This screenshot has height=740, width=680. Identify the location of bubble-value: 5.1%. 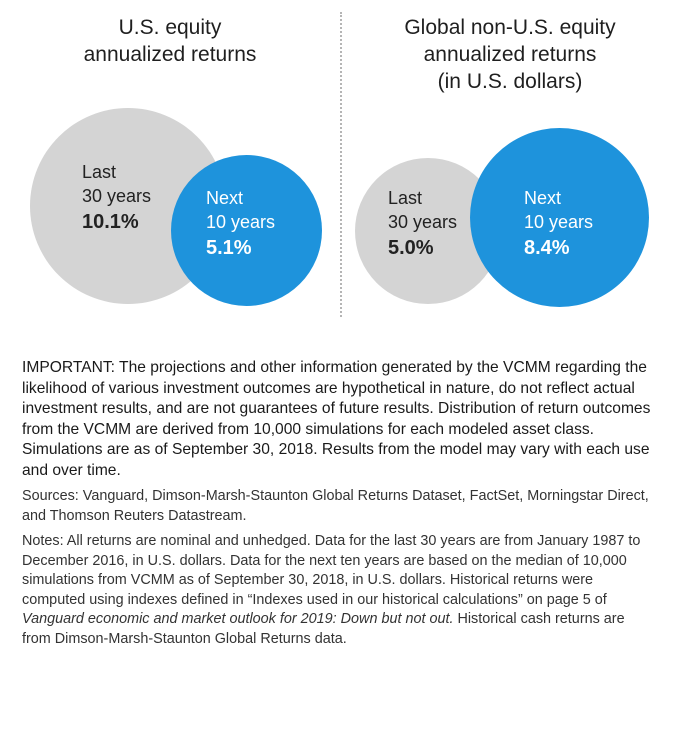
(229, 248).